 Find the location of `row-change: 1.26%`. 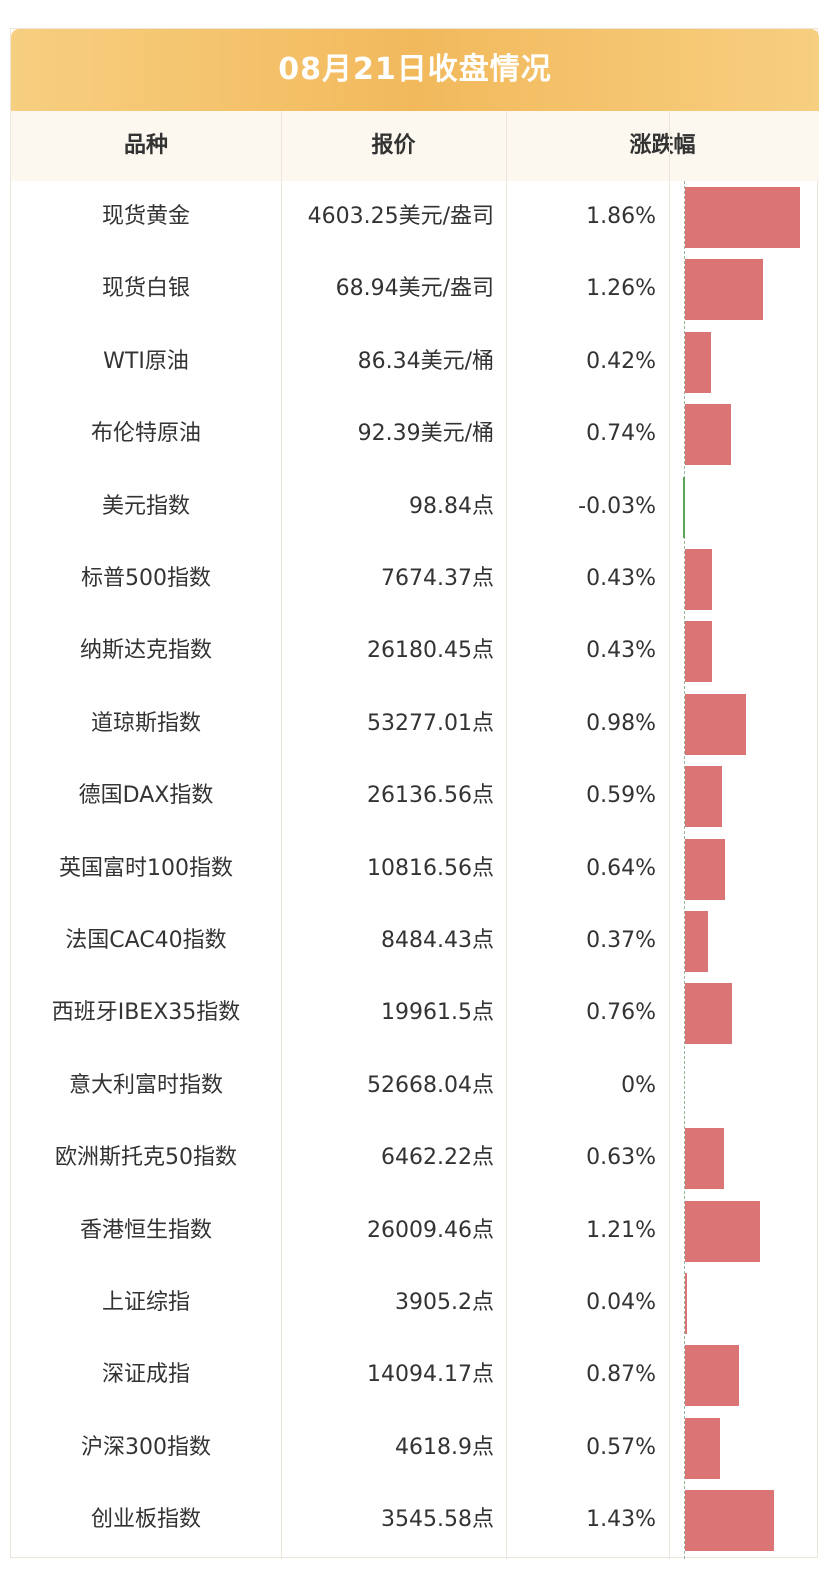

row-change: 1.26% is located at coordinates (621, 289).